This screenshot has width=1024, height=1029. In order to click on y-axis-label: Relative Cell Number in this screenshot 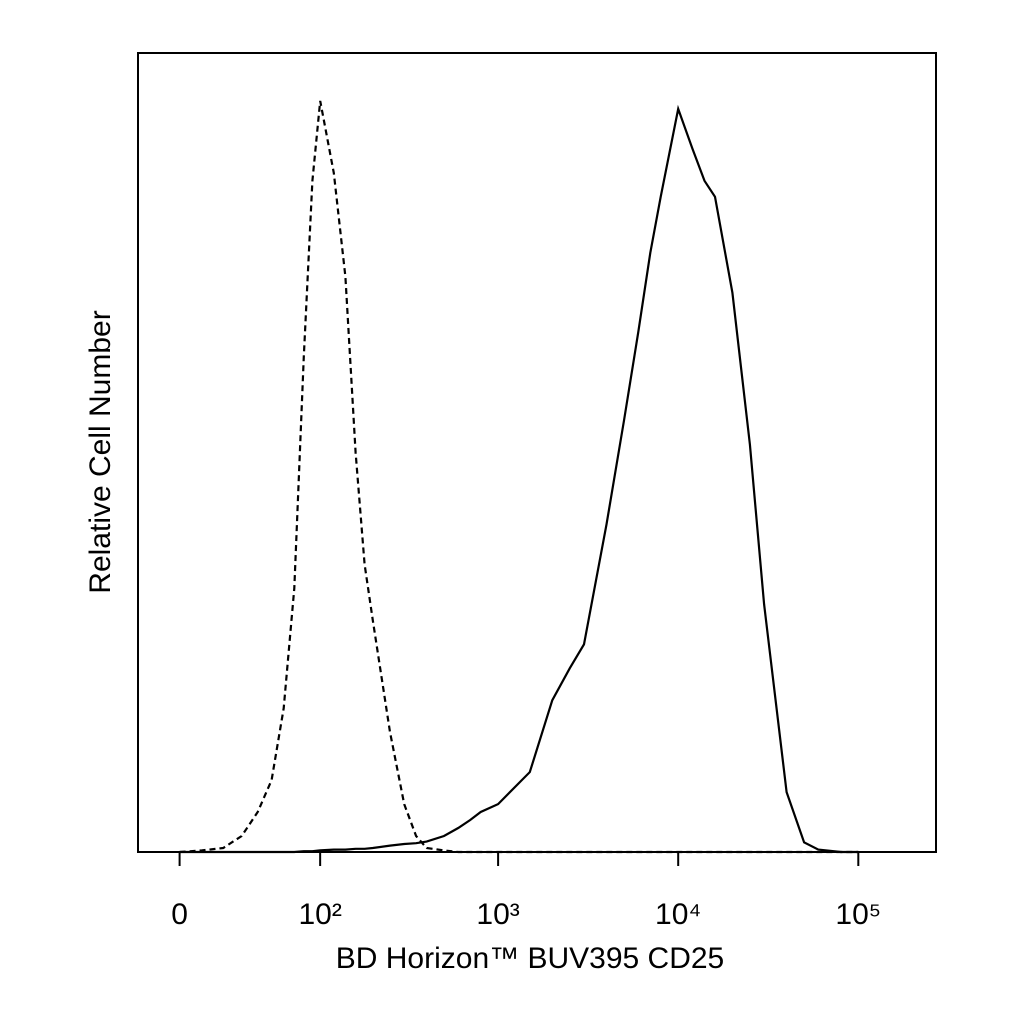, I will do `click(100, 451)`.